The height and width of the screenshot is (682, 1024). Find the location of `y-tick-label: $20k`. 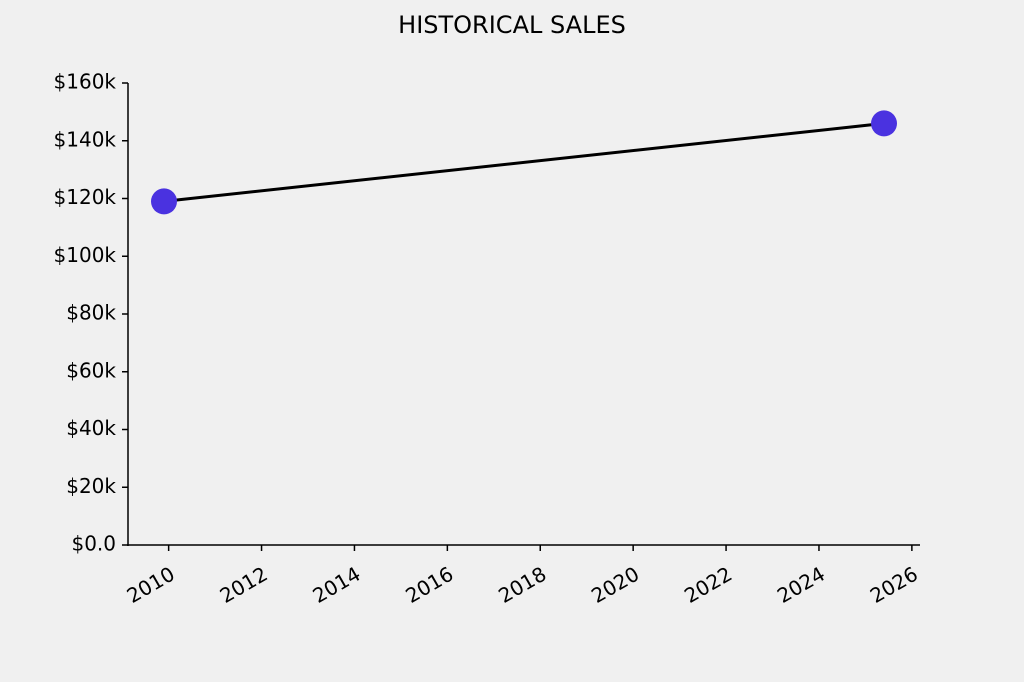

y-tick-label: $20k is located at coordinates (91, 486).